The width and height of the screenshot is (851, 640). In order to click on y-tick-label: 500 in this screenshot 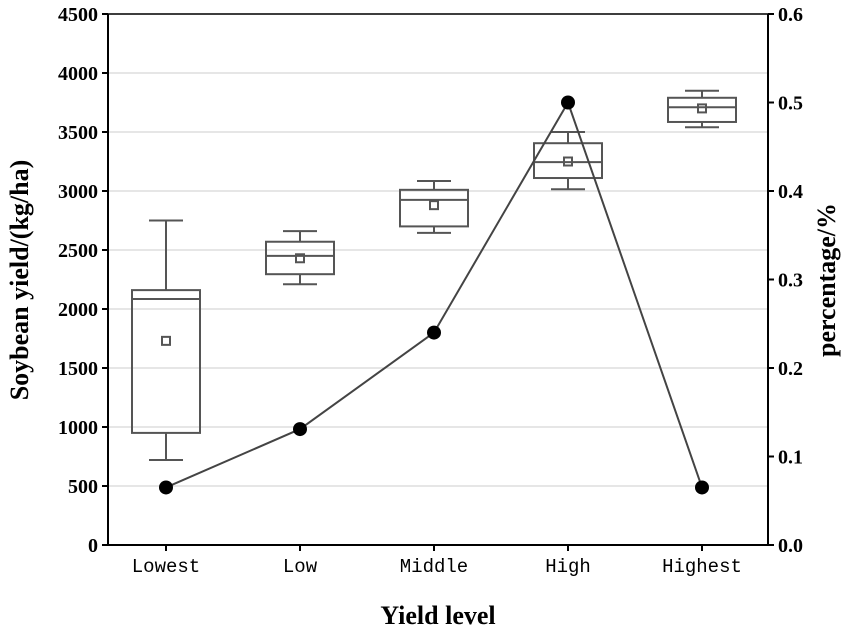, I will do `click(83, 487)`.